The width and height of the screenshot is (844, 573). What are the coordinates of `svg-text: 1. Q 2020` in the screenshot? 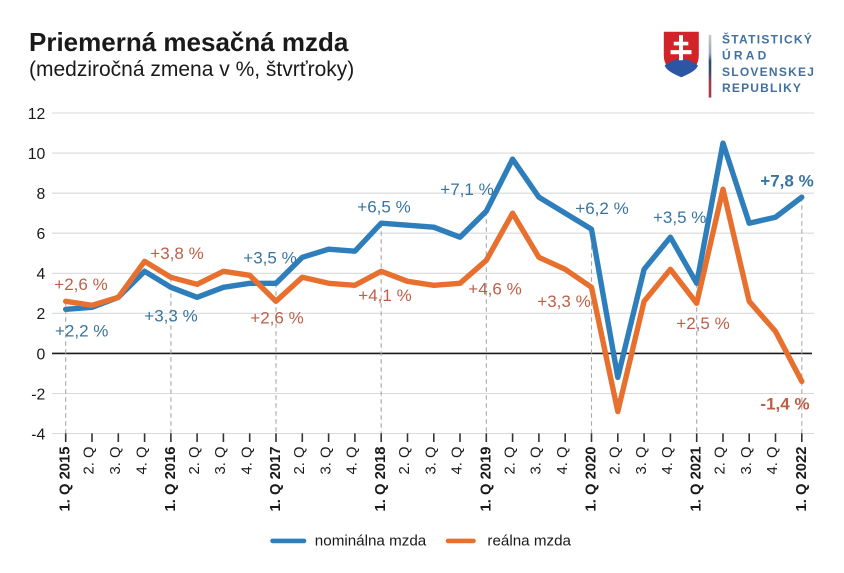 It's located at (592, 479).